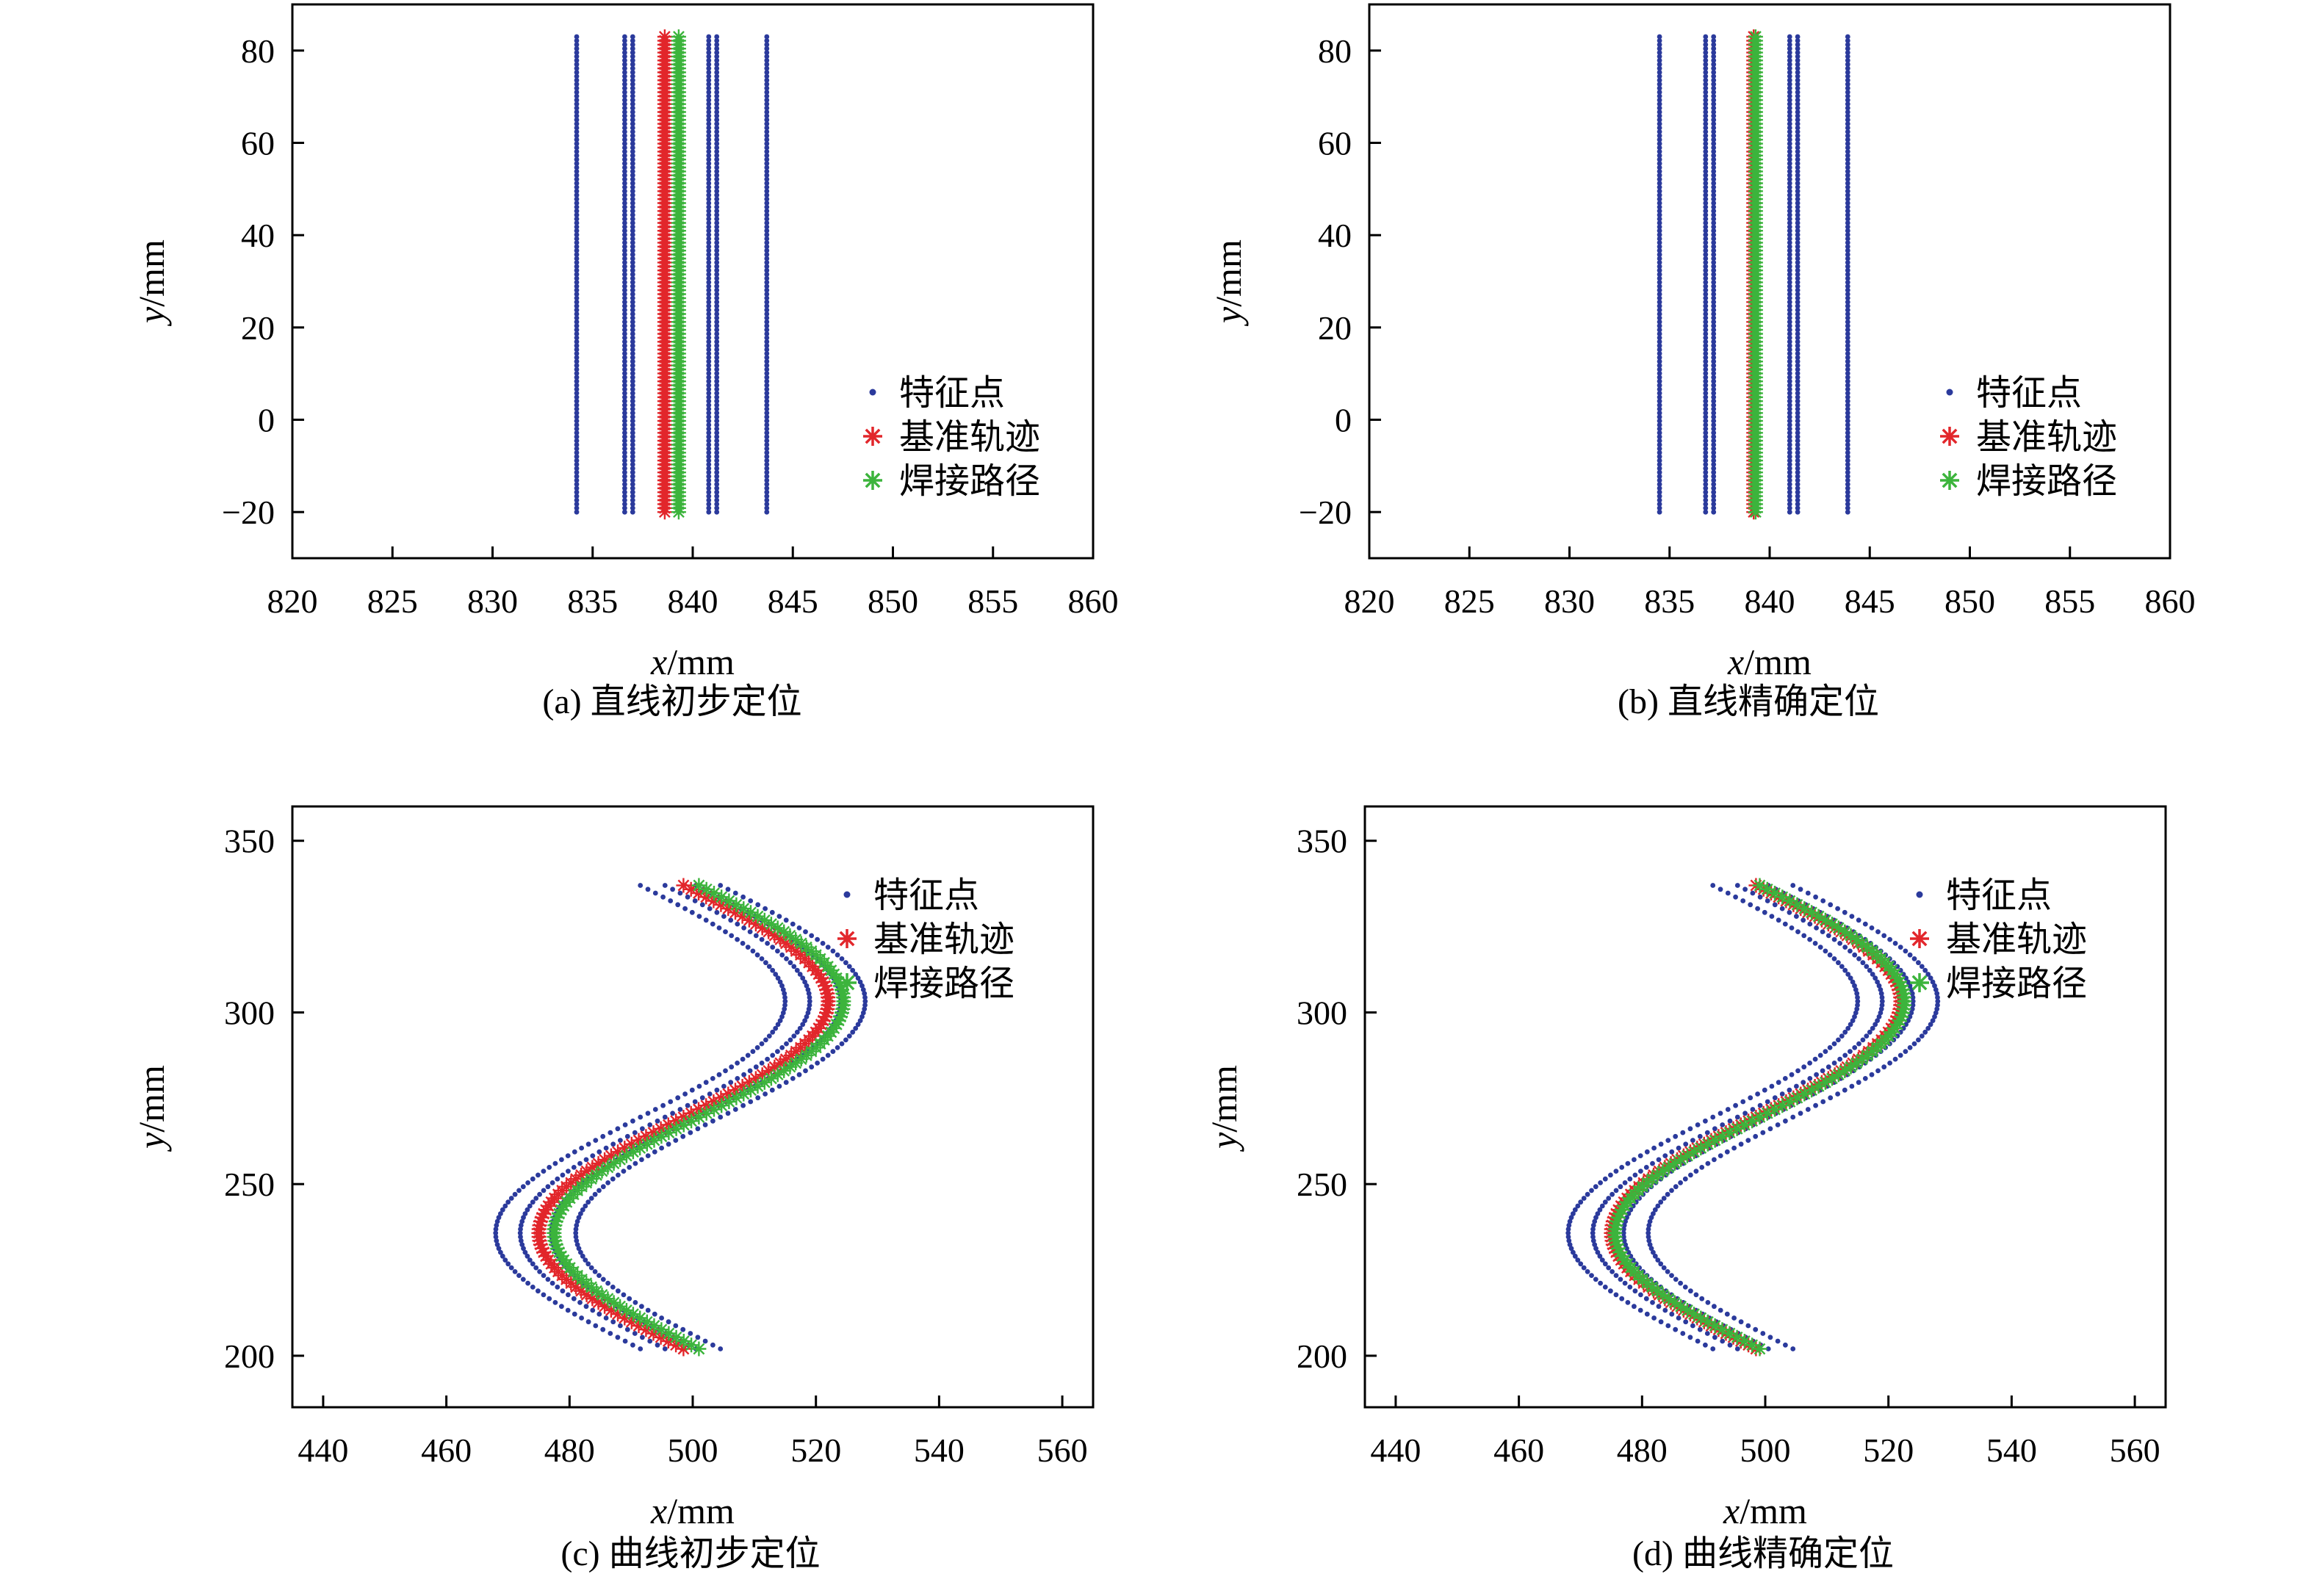 The height and width of the screenshot is (1596, 2314). What do you see at coordinates (258, 143) in the screenshot?
I see `y-tick-label: 60` at bounding box center [258, 143].